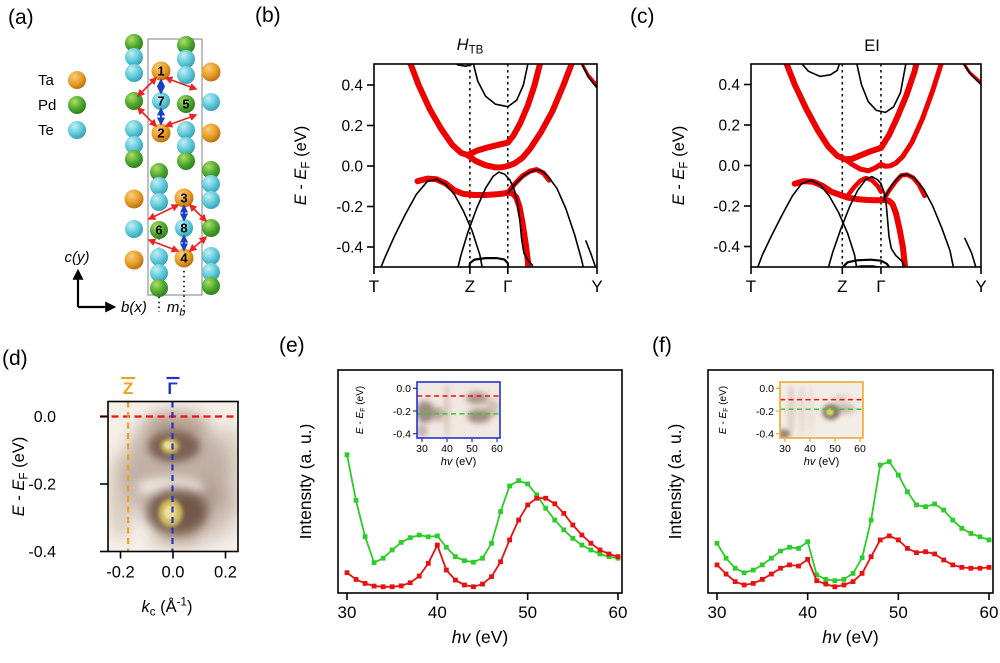 The width and height of the screenshot is (1000, 663). Describe the element at coordinates (129, 176) in the screenshot. I see `crystal-structure-panel: 1 7 2 5 3 8 4 6 Ta Pd Te c(y) b(x) mb` at that location.